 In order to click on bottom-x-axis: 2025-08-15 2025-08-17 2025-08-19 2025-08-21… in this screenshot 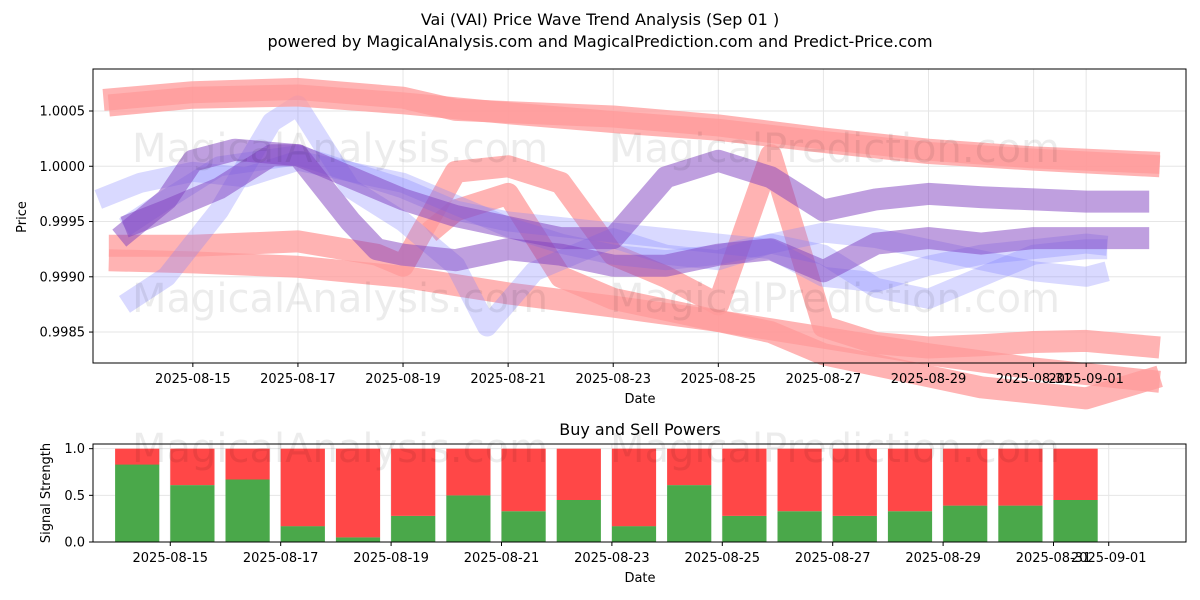, I will do `click(640, 554)`.